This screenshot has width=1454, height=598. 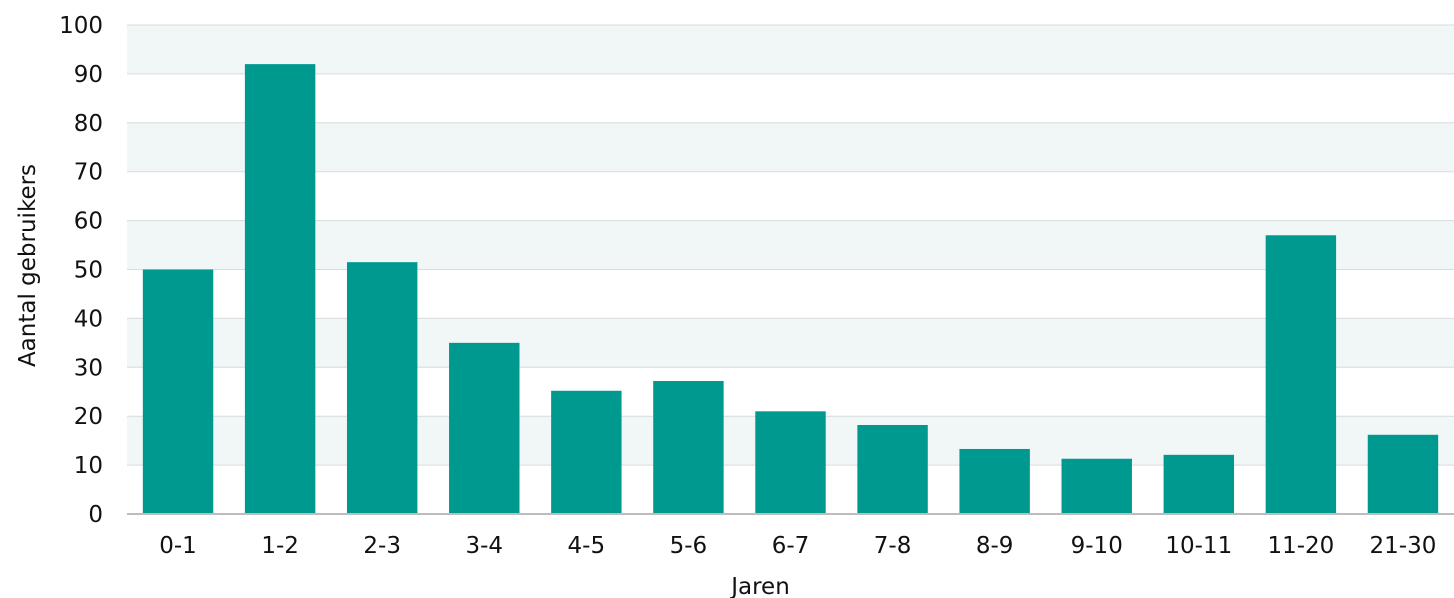 What do you see at coordinates (88, 173) in the screenshot?
I see `y-tick-label: 70` at bounding box center [88, 173].